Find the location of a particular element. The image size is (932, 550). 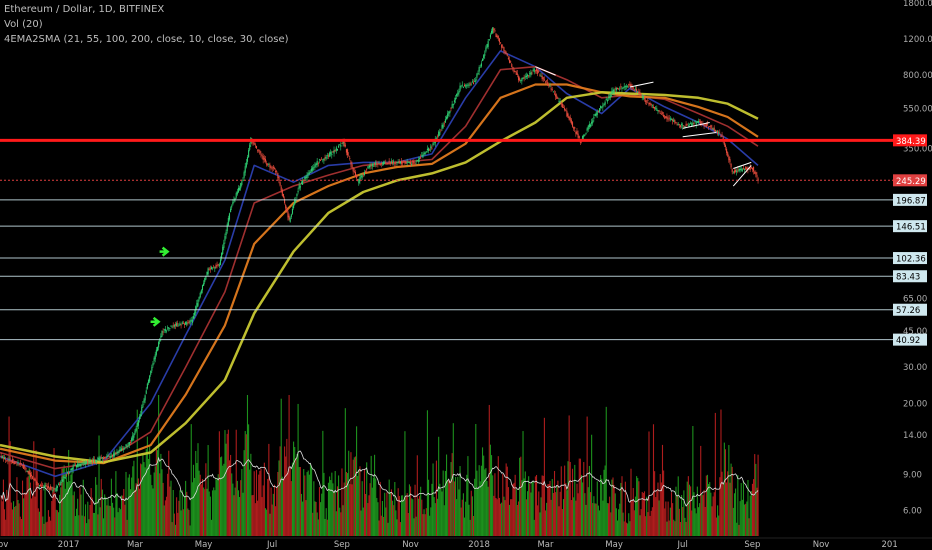

volume-indicator-label: Vol (20) is located at coordinates (23, 24).